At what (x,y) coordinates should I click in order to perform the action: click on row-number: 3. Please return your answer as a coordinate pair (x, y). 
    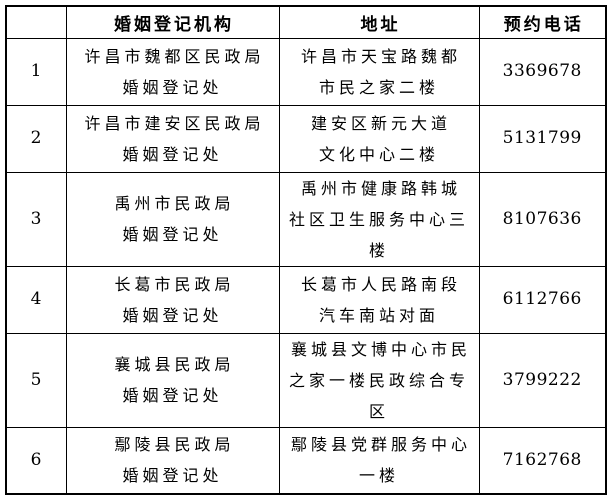
    Looking at the image, I should click on (36, 219).